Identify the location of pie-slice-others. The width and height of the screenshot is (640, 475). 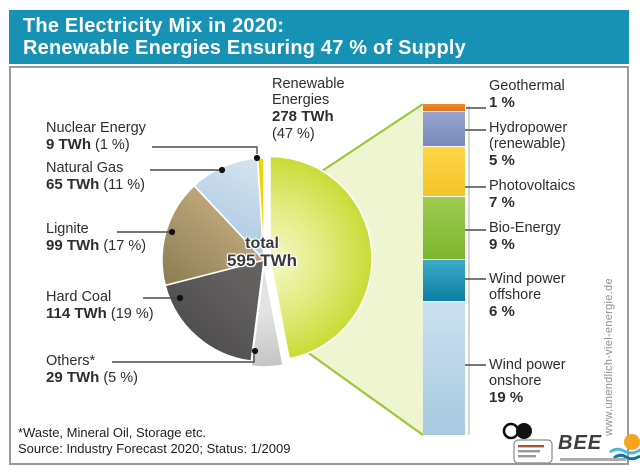
(267, 316).